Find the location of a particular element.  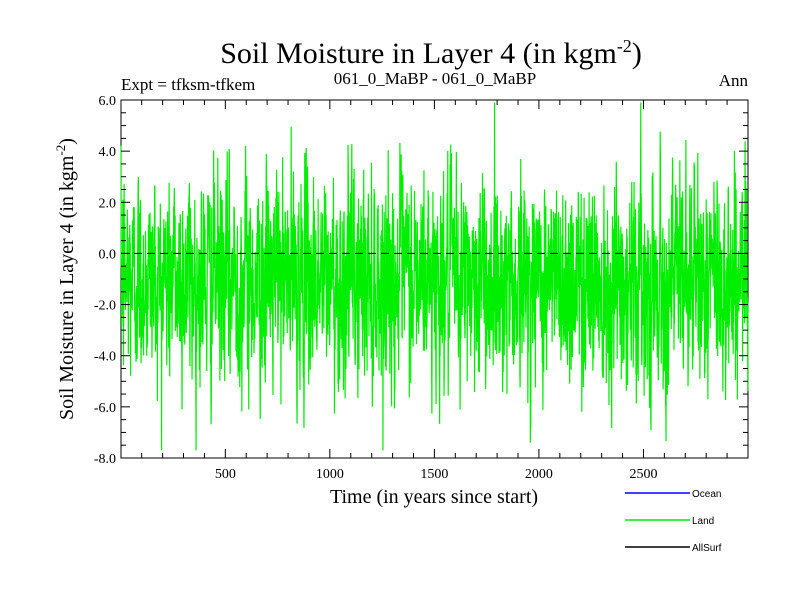

y-axis-label: Soil Moisture in Layer 4 (in kgm-2) is located at coordinates (65, 279).